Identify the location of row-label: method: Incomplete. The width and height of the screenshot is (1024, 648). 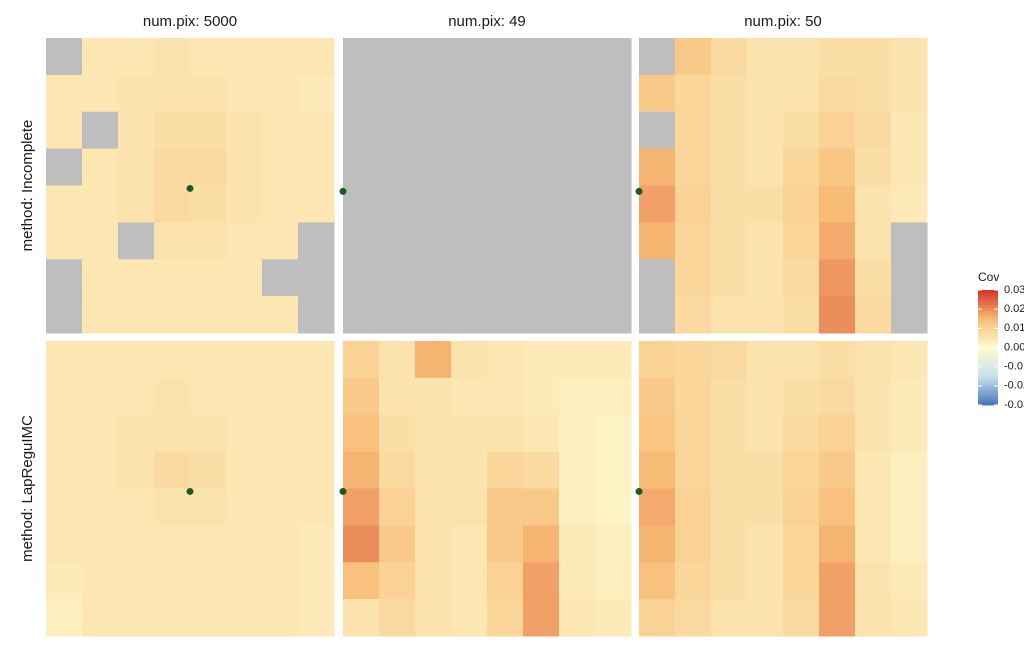
(27, 186).